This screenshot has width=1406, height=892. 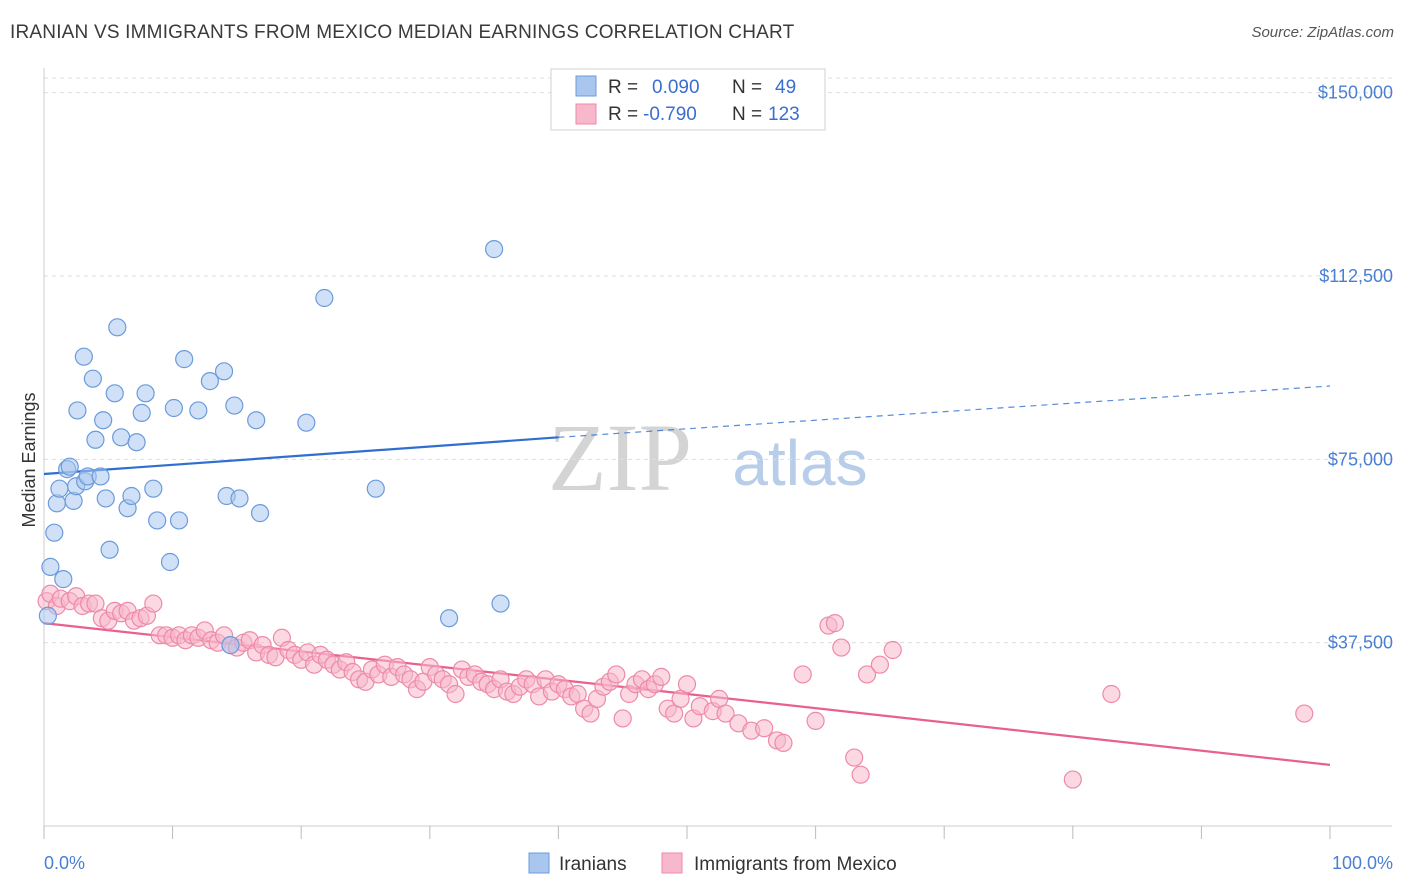 I want to click on bottom-legend-iranians: Iranians, so click(x=593, y=864).